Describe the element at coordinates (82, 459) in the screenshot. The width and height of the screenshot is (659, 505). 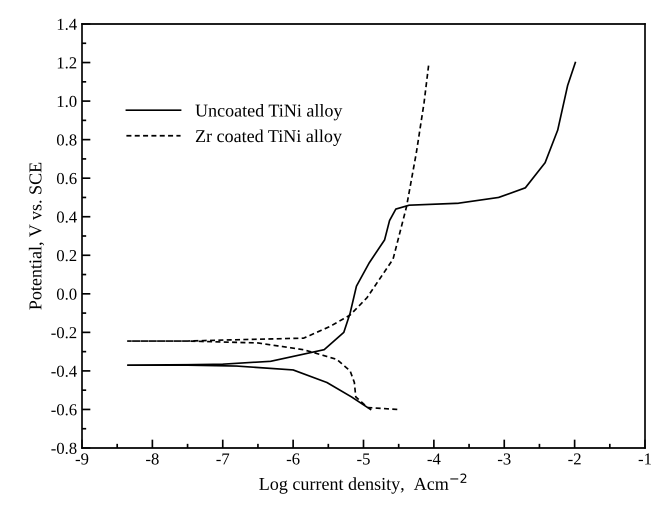
I see `x-tick-label: -9` at that location.